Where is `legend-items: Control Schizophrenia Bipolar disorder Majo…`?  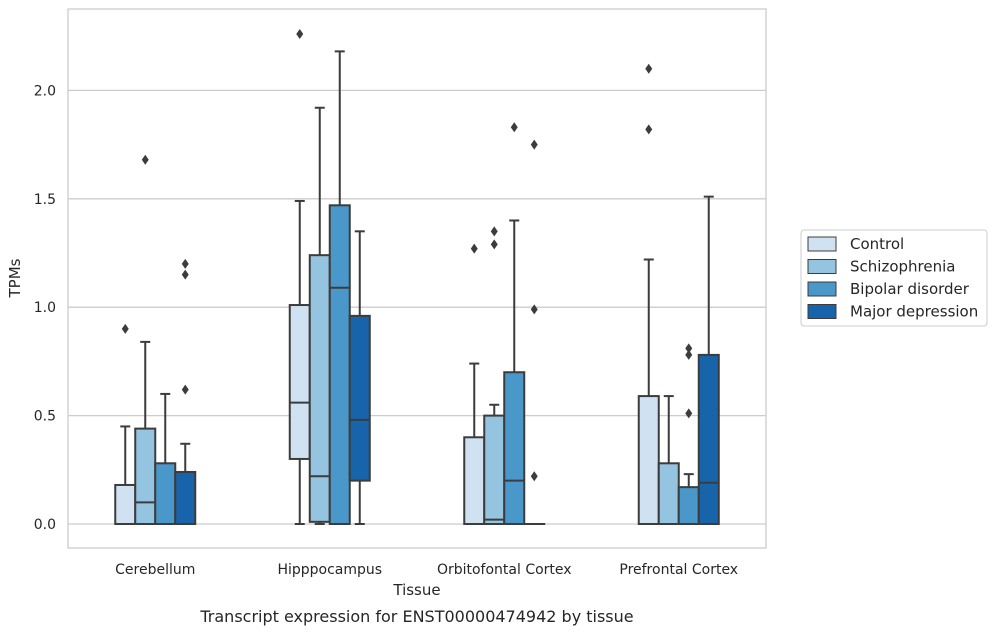 legend-items: Control Schizophrenia Bipolar disorder Majo… is located at coordinates (892, 278).